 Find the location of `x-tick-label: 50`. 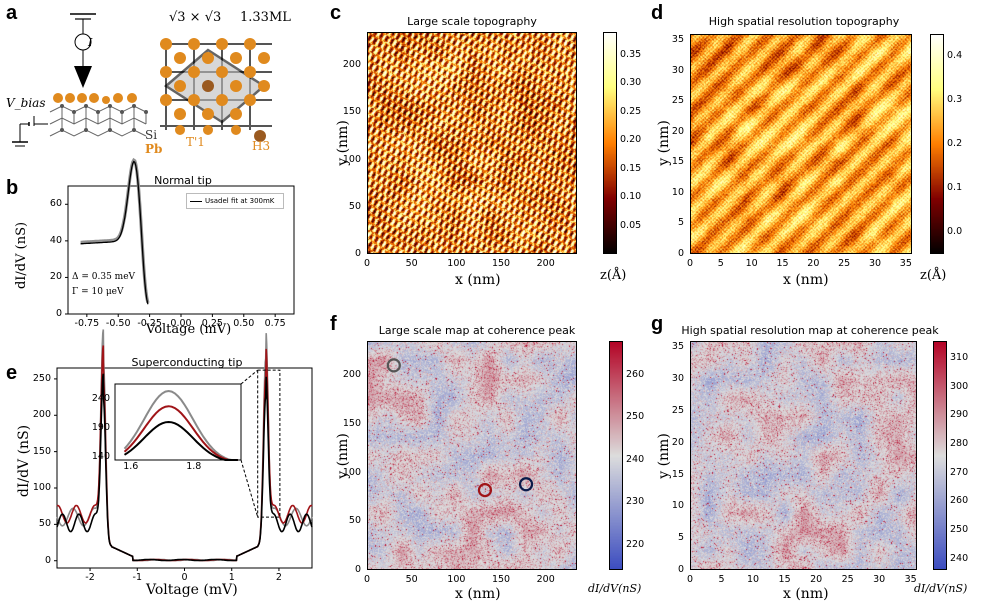

x-tick-label: 50 is located at coordinates (411, 263).